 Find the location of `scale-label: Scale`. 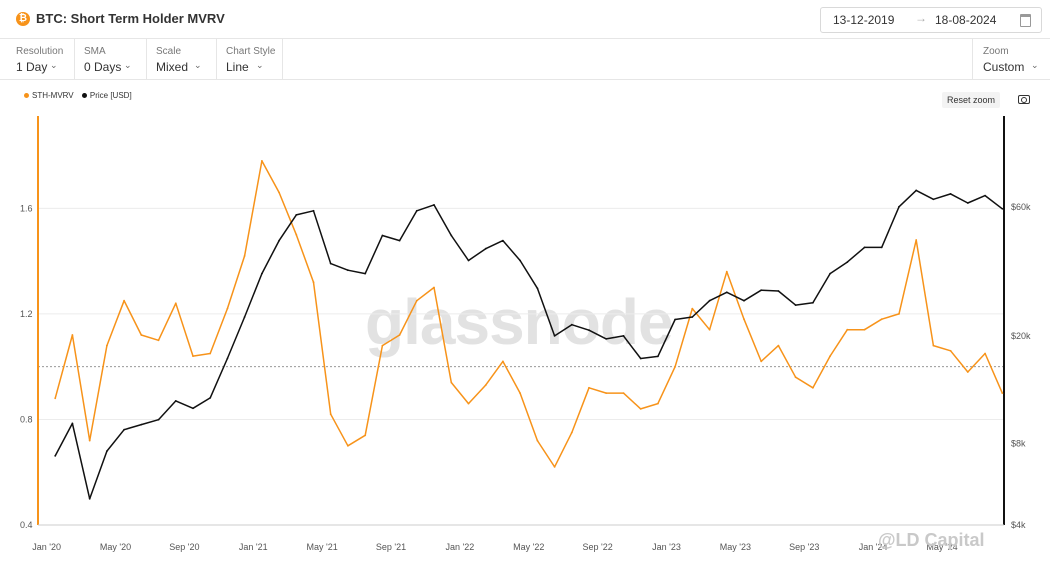

scale-label: Scale is located at coordinates (169, 51).